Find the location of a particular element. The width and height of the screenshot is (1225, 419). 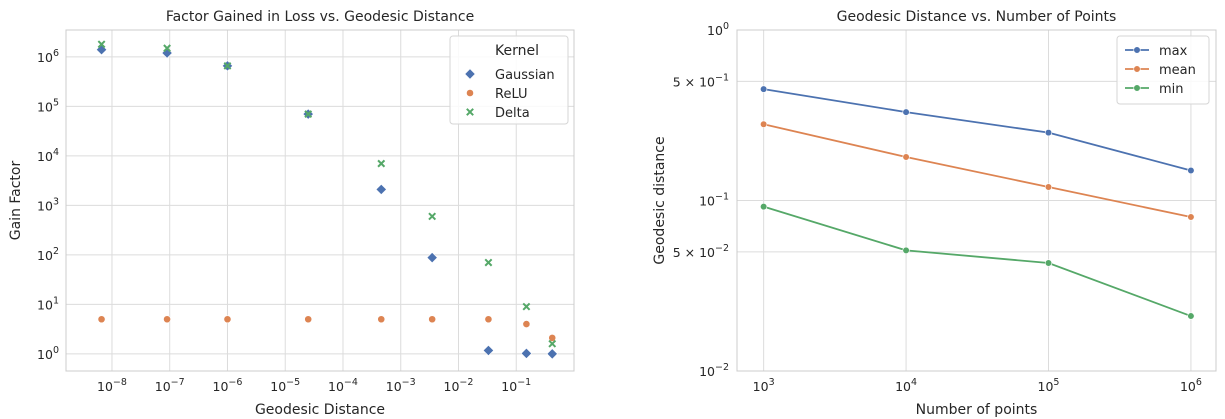

legend-marker-max is located at coordinates (1137, 50).